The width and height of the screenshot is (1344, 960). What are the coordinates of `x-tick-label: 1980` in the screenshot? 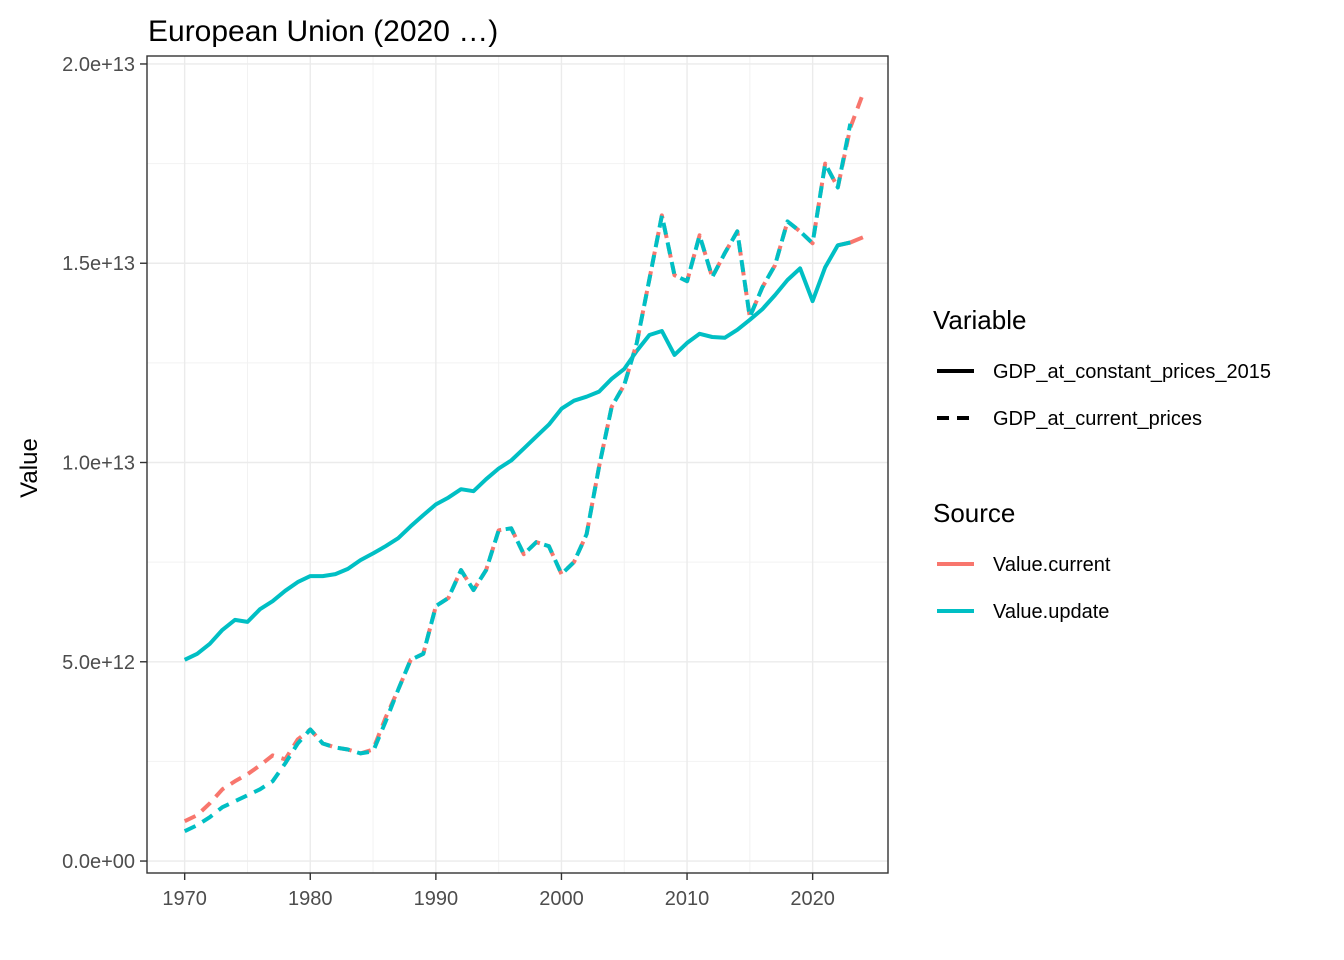 It's located at (310, 899).